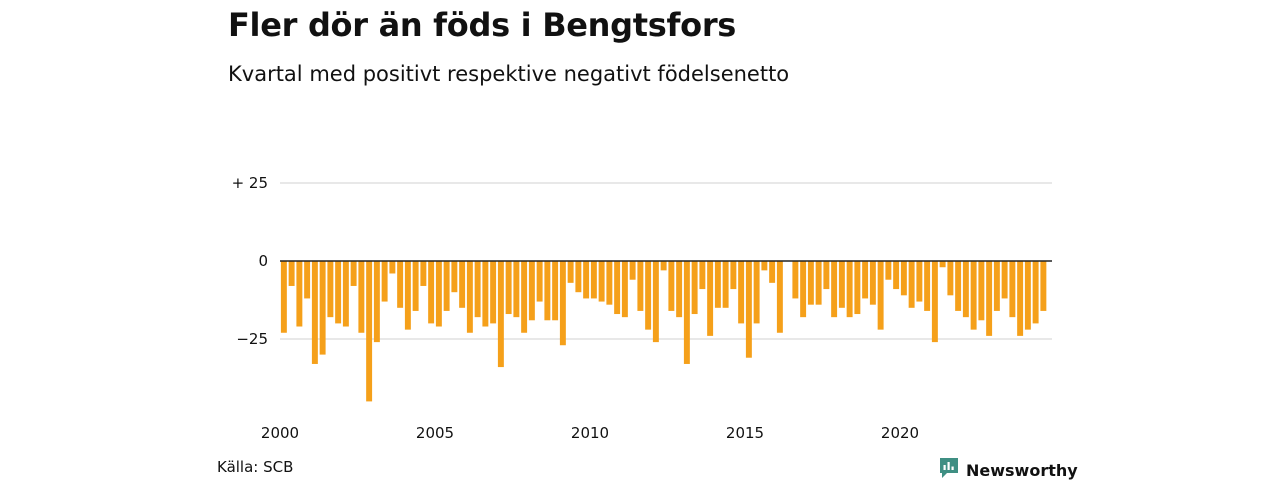  What do you see at coordinates (280, 433) in the screenshot?
I see `x-tick-label: 2000` at bounding box center [280, 433].